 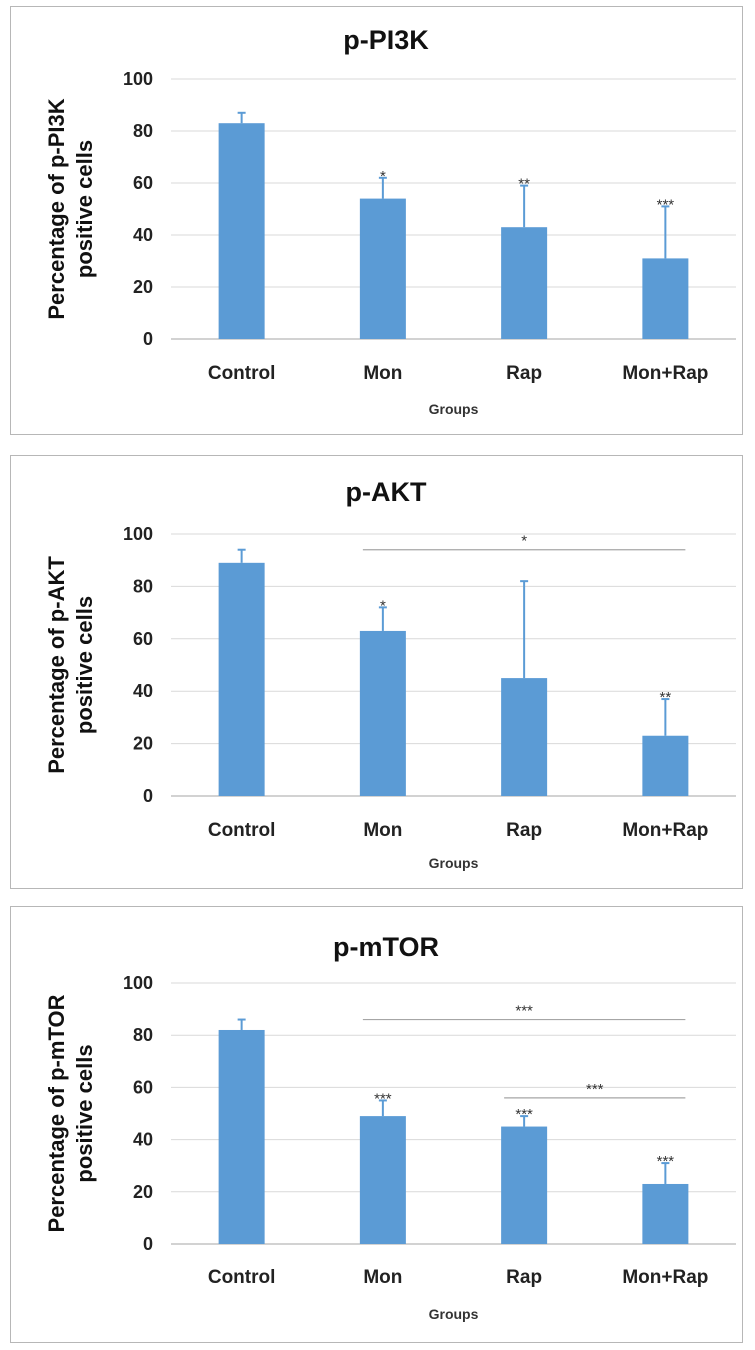 What do you see at coordinates (386, 492) in the screenshot?
I see `chart-title: p-AKT` at bounding box center [386, 492].